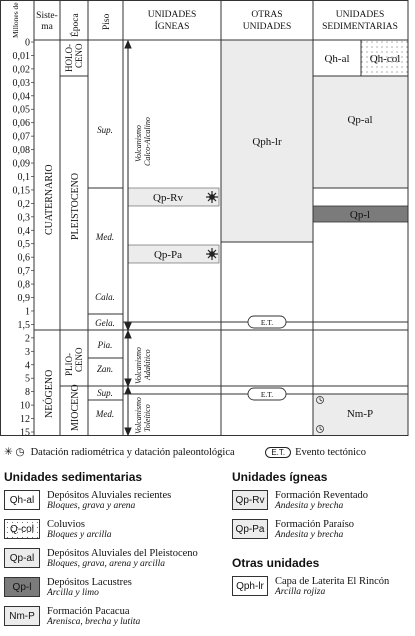 The width and height of the screenshot is (415, 636). I want to click on age-label: 0,06, so click(22, 123).